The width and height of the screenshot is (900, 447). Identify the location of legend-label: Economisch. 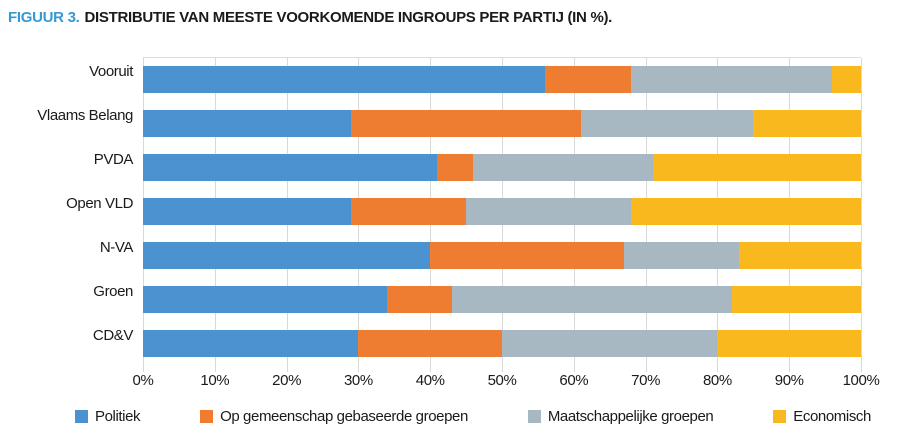
(832, 416).